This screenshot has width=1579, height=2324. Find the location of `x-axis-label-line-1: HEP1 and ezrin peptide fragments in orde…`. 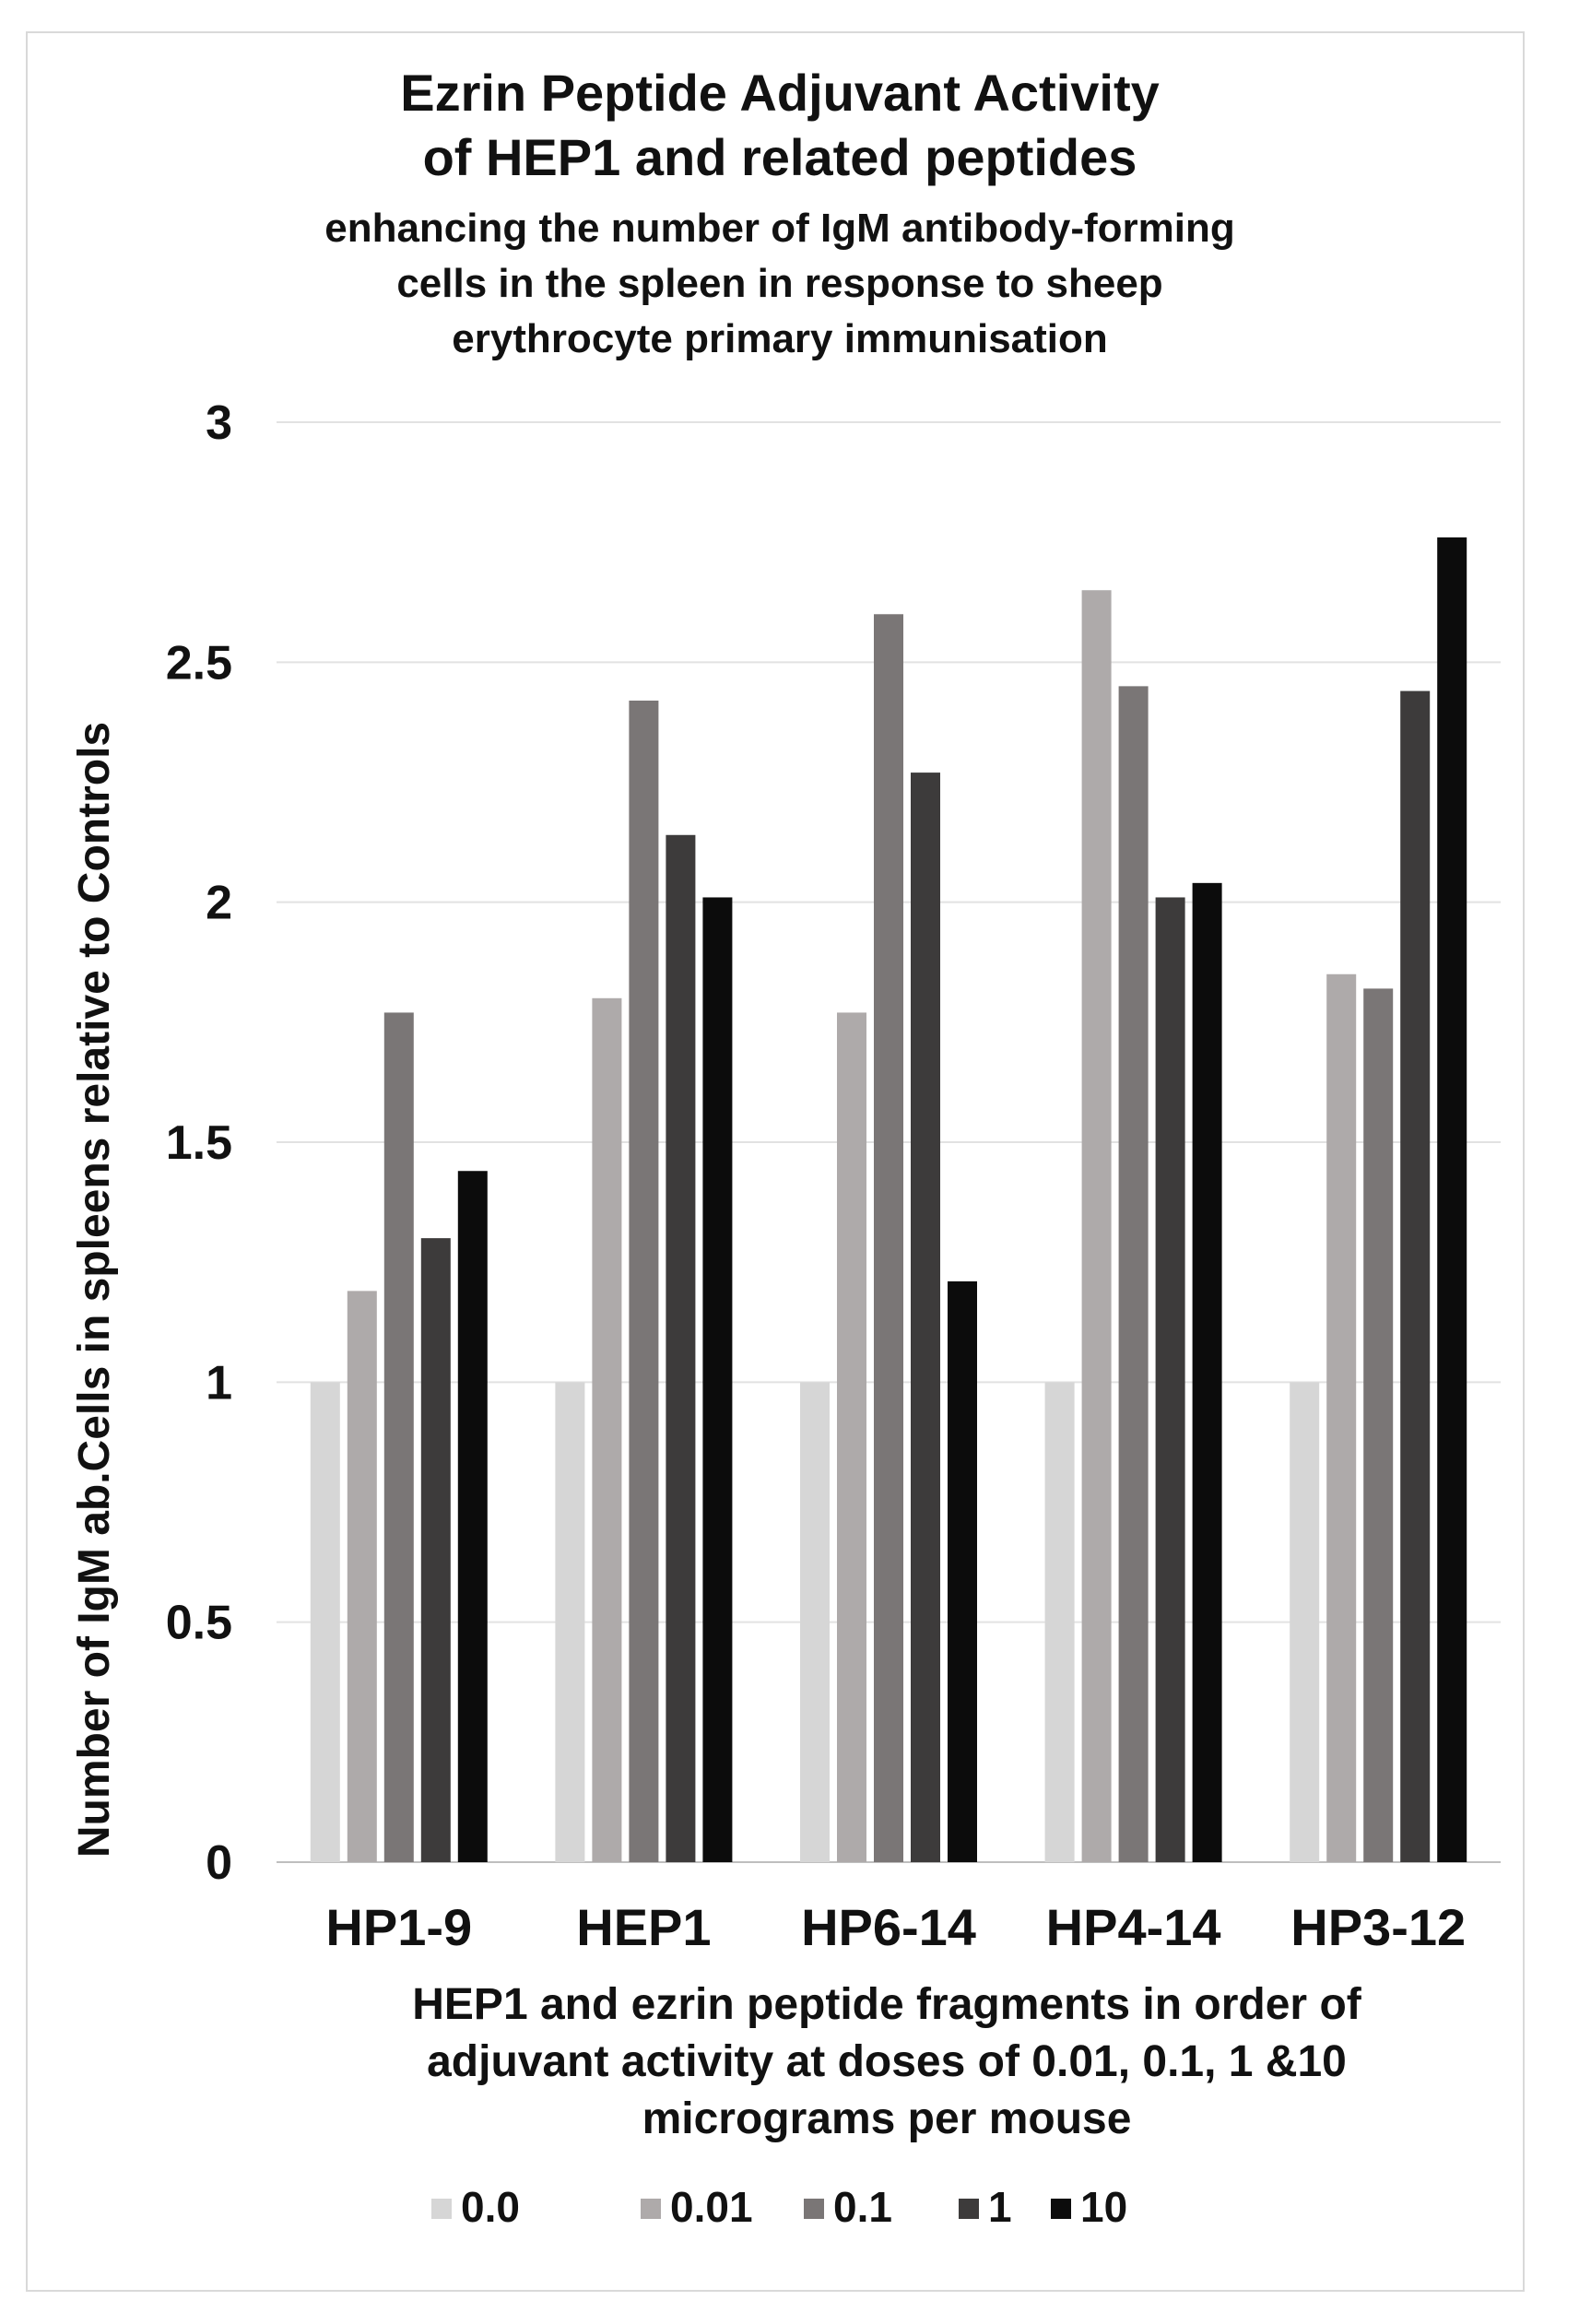

x-axis-label-line-1: HEP1 and ezrin peptide fragments in orde… is located at coordinates (887, 2005).